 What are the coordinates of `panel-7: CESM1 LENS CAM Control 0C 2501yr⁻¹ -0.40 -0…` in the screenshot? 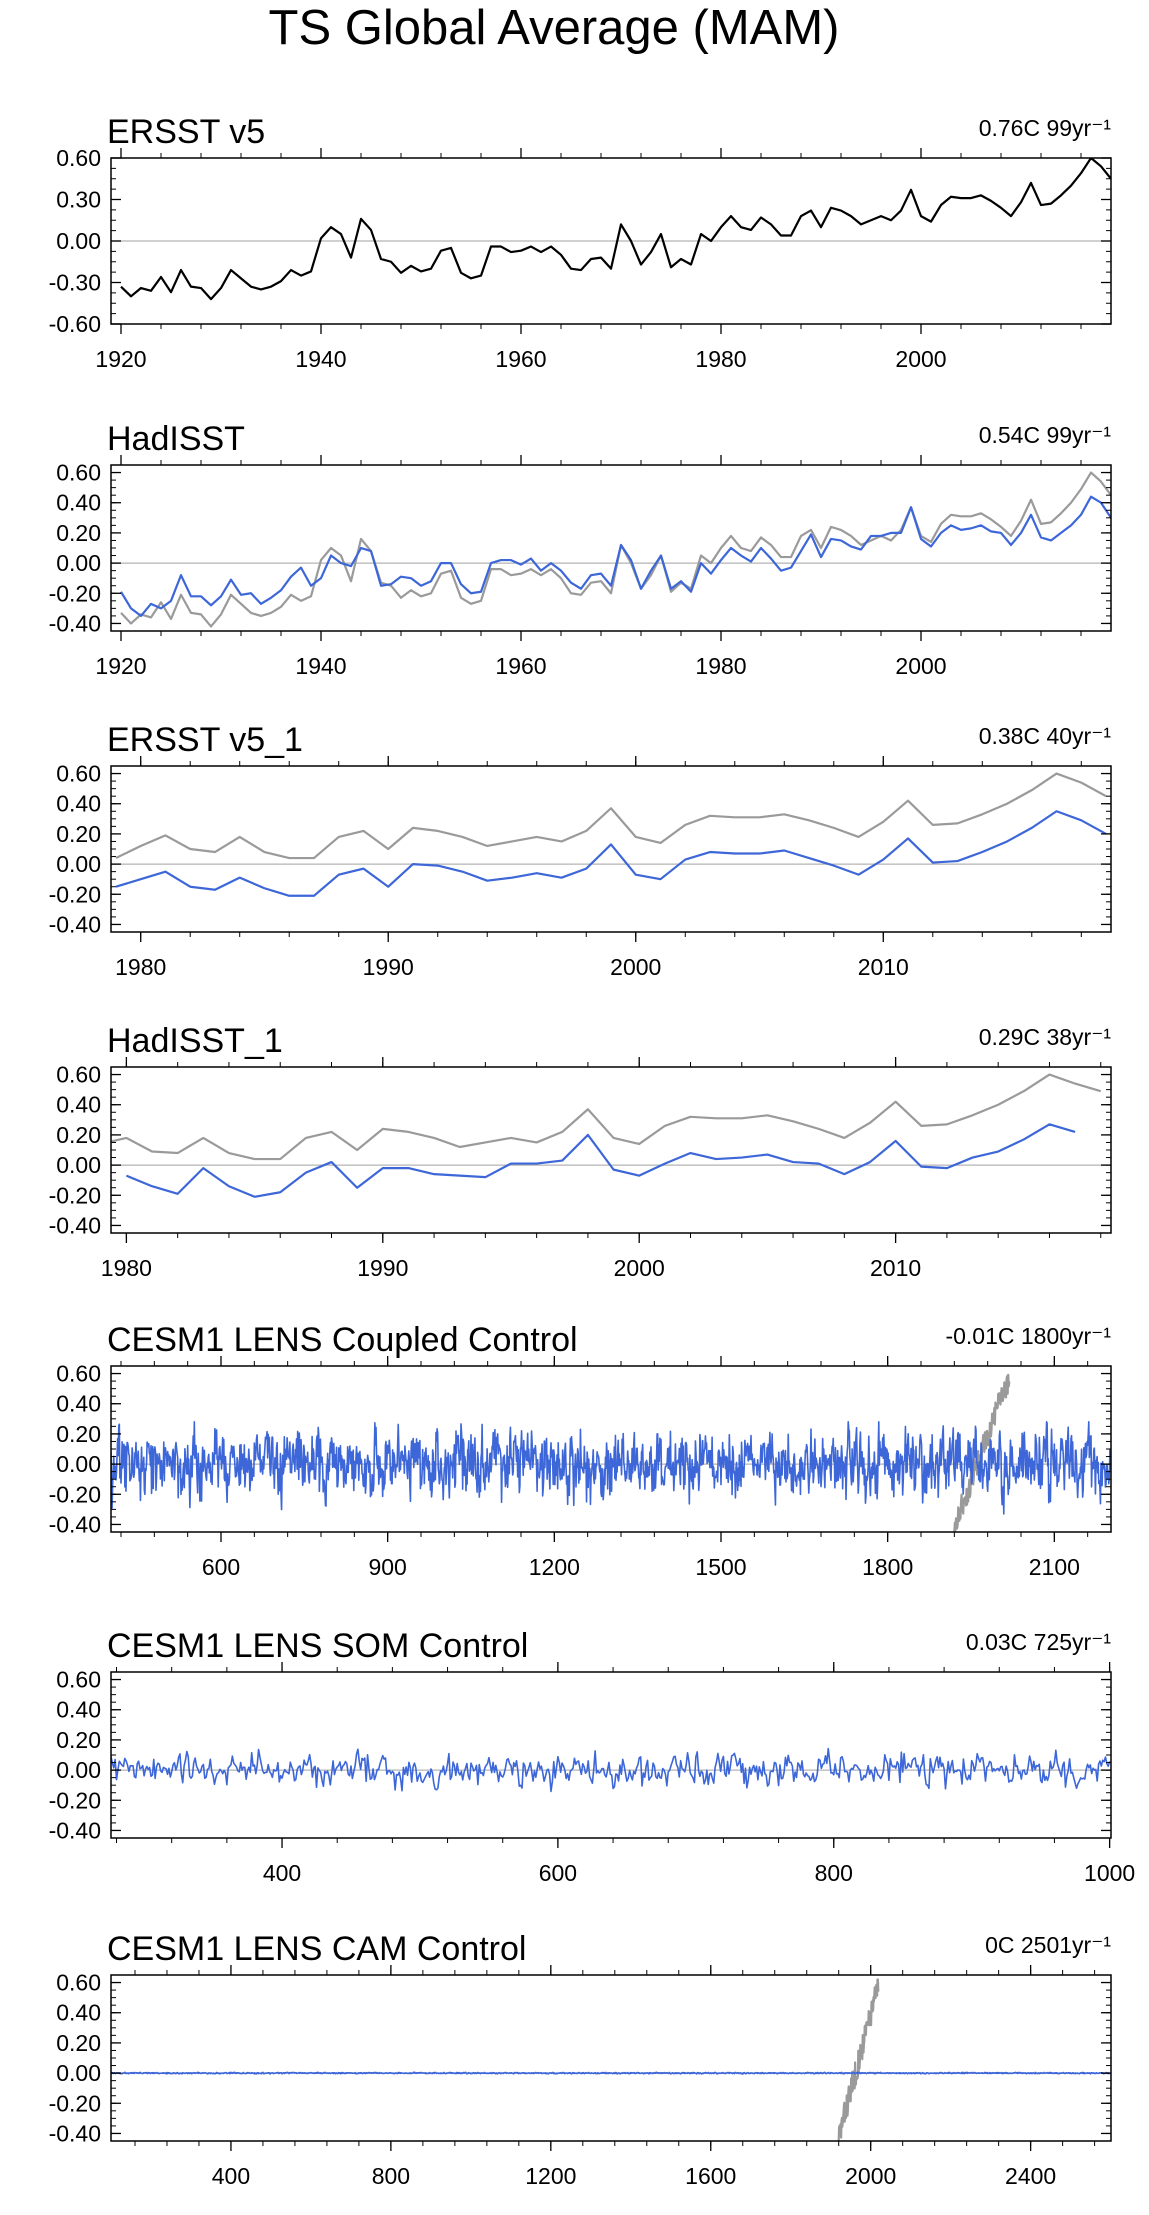 It's located at (580, 2059).